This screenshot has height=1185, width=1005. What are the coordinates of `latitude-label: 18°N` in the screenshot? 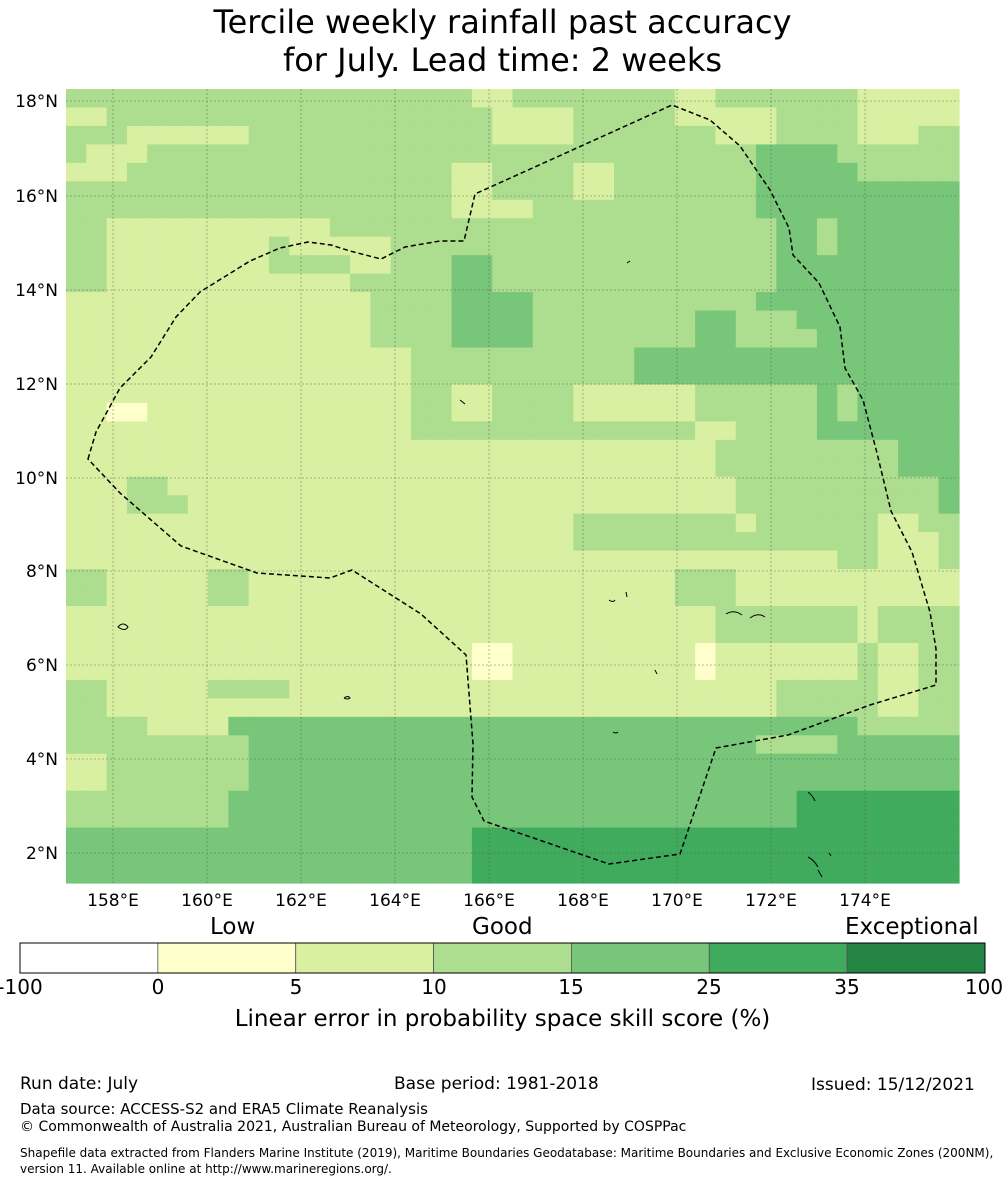 It's located at (36, 102).